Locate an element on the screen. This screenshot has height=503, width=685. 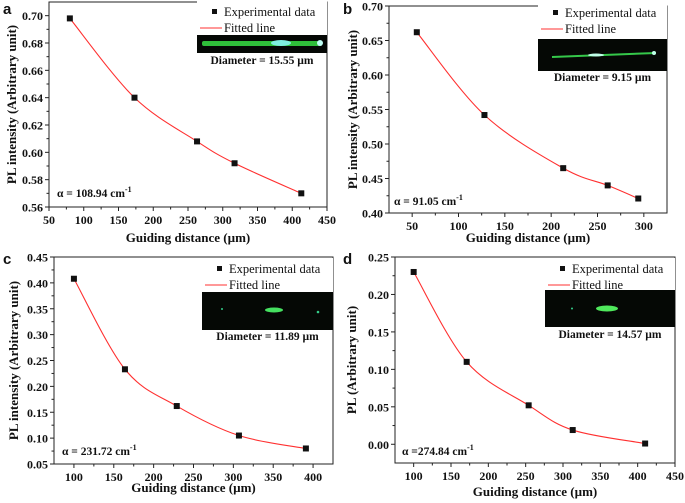
x-tick-label: 150 is located at coordinates (505, 226).